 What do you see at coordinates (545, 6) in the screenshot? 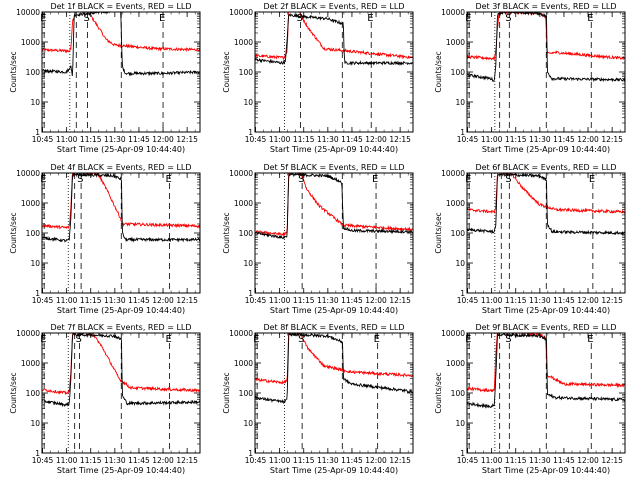
I see `chart-title: Det 3f BLACK = Events, RED = LLD` at bounding box center [545, 6].